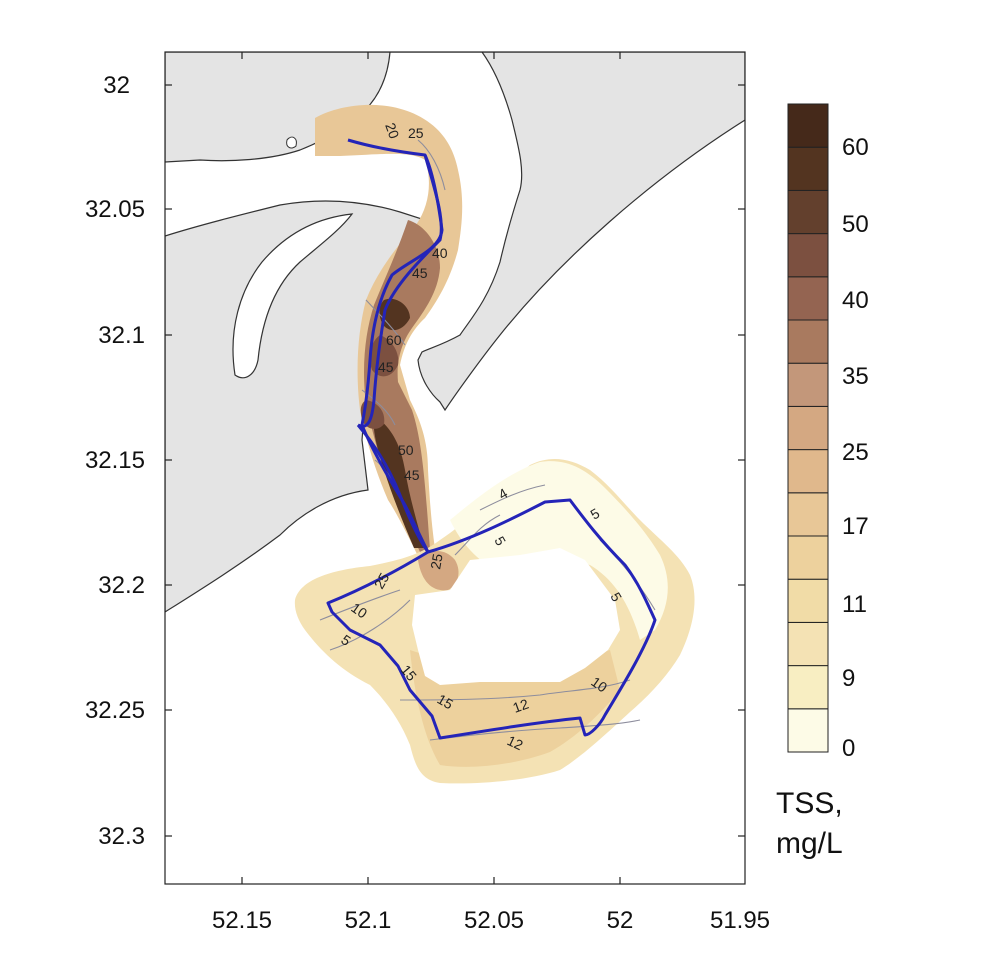 This screenshot has width=994, height=978. Describe the element at coordinates (392, 131) in the screenshot. I see `contour-label: 20` at that location.